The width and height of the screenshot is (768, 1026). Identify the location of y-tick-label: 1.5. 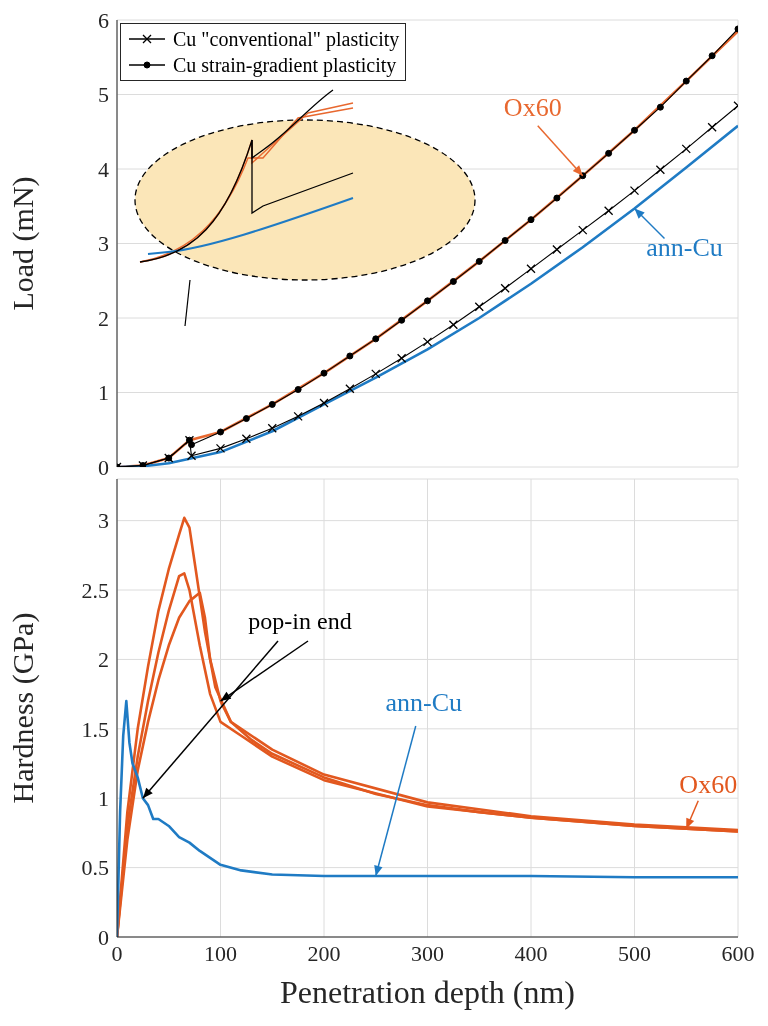
(95, 729).